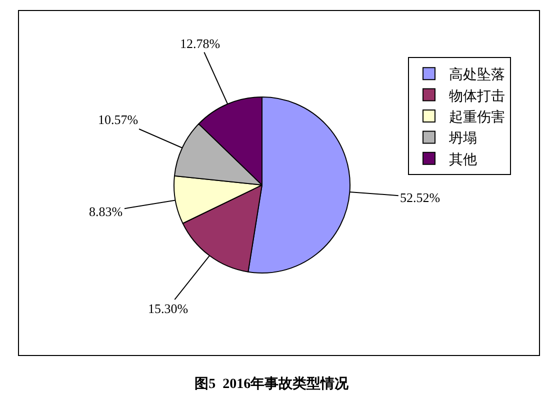 This screenshot has width=560, height=405. What do you see at coordinates (463, 158) in the screenshot?
I see `legend-label: 其他` at bounding box center [463, 158].